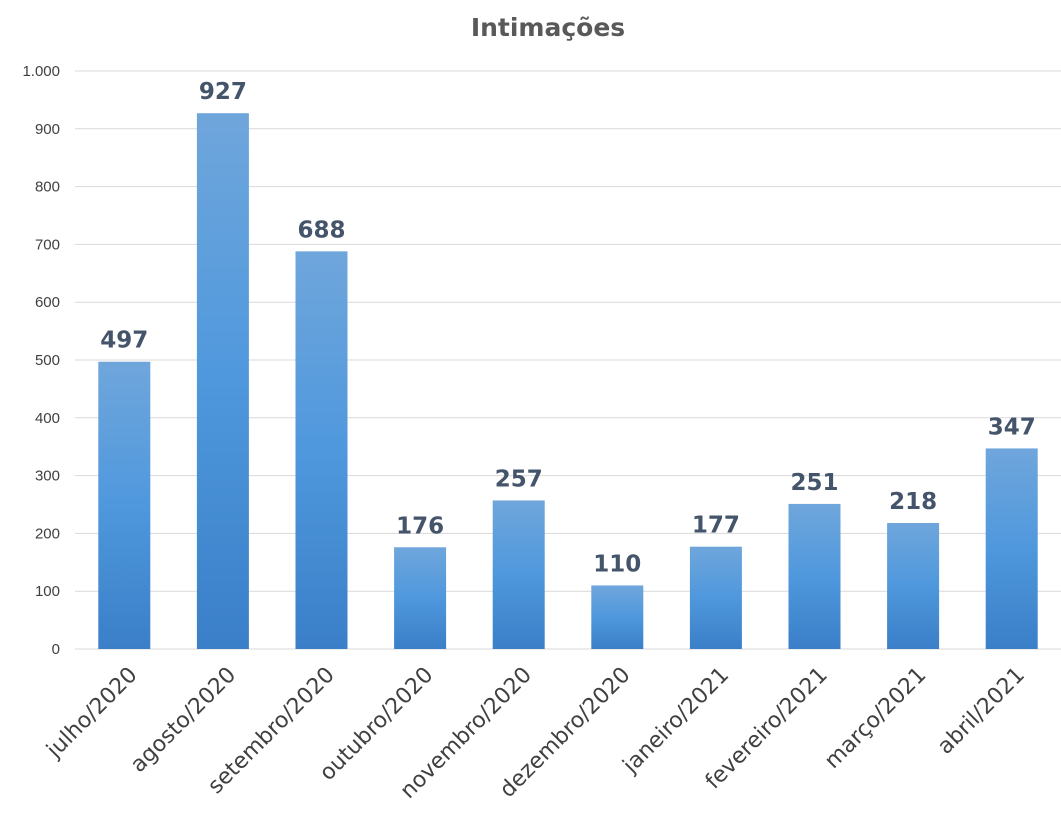  Describe the element at coordinates (47, 244) in the screenshot. I see `y-tick-label: 700` at that location.